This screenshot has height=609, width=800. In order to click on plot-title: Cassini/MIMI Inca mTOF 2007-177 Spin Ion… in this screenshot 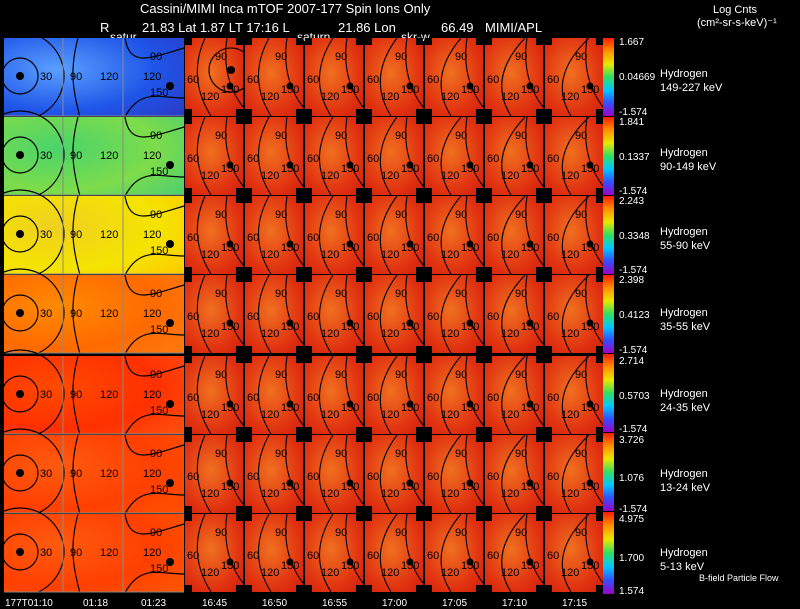, I will do `click(285, 8)`.